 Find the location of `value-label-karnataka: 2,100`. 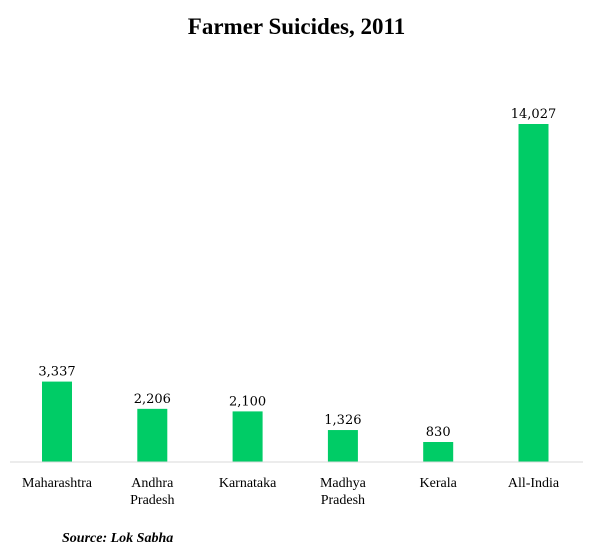

value-label-karnataka: 2,100 is located at coordinates (247, 401).